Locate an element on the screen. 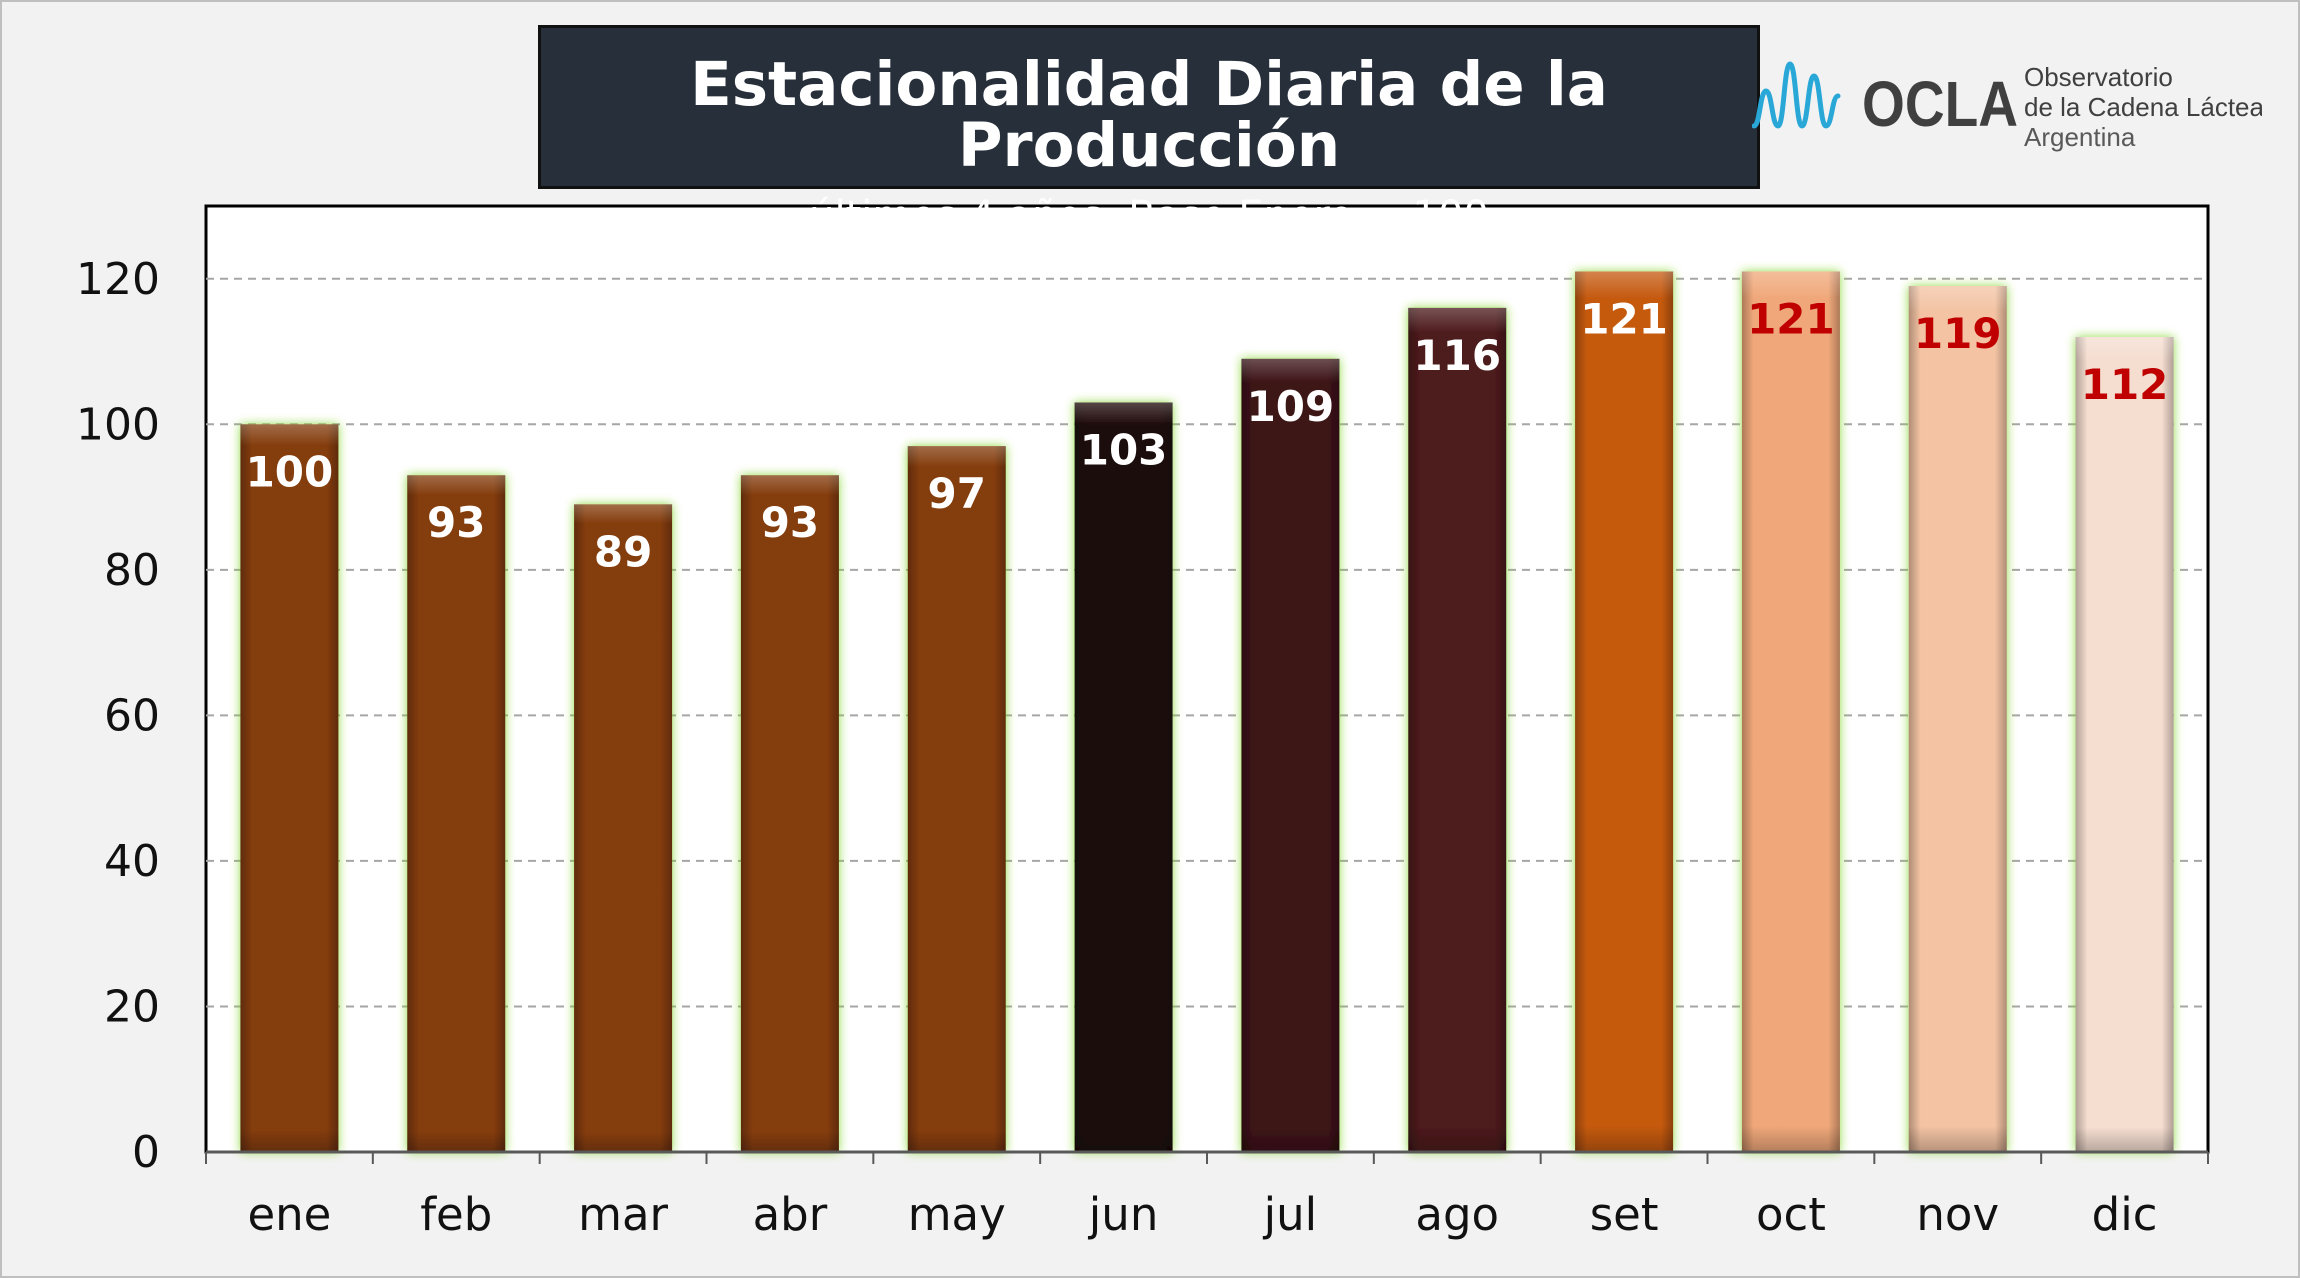 This screenshot has width=2300, height=1278. bar-abr is located at coordinates (789, 813).